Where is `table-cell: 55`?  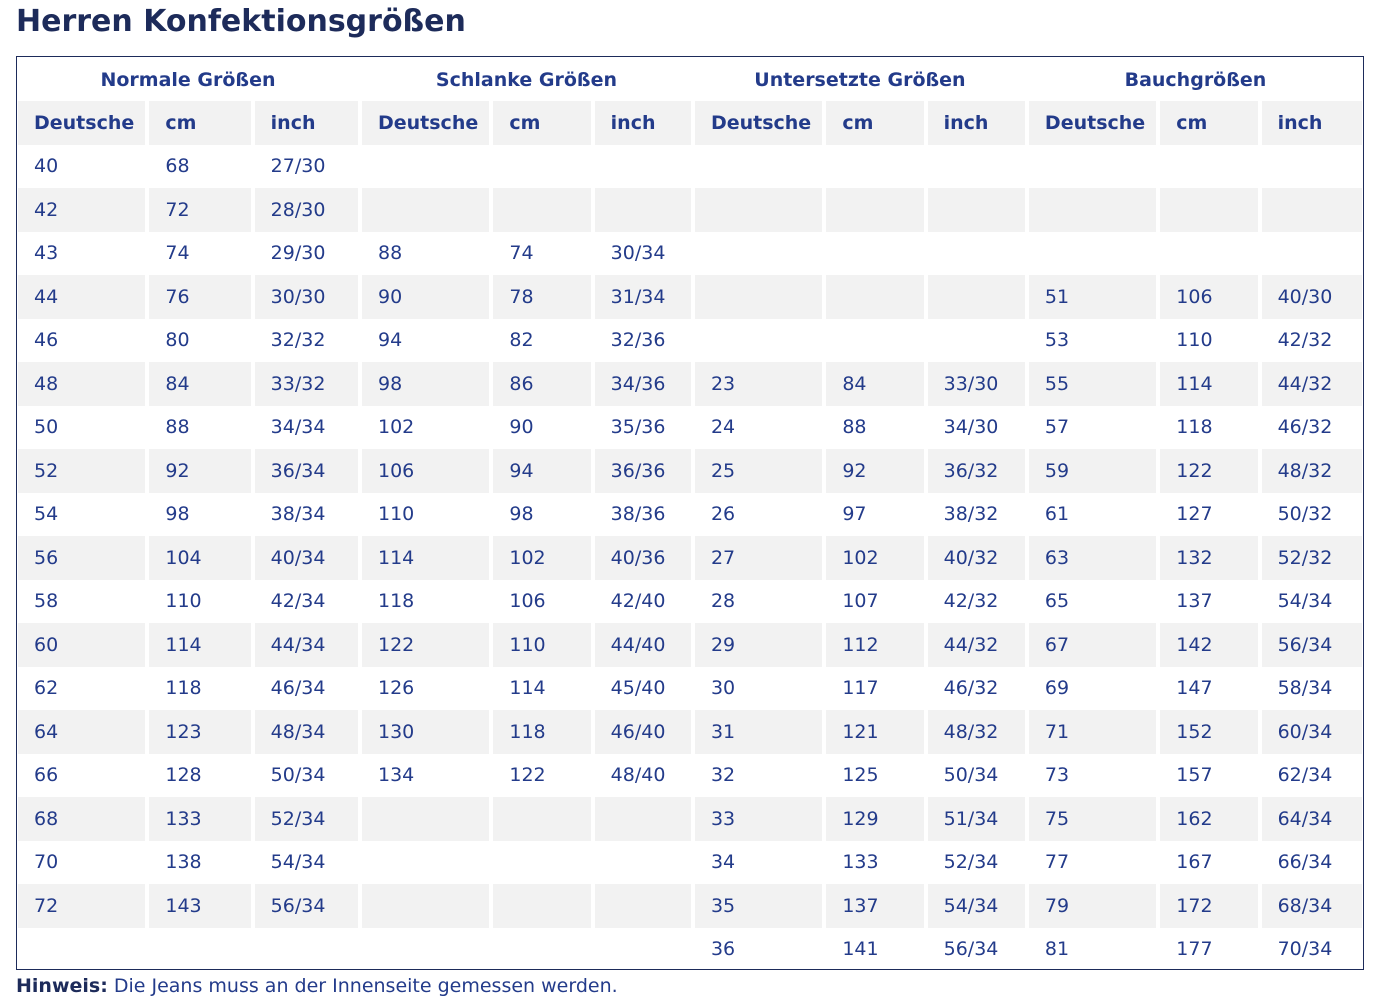
table-cell: 55 is located at coordinates (1092, 384).